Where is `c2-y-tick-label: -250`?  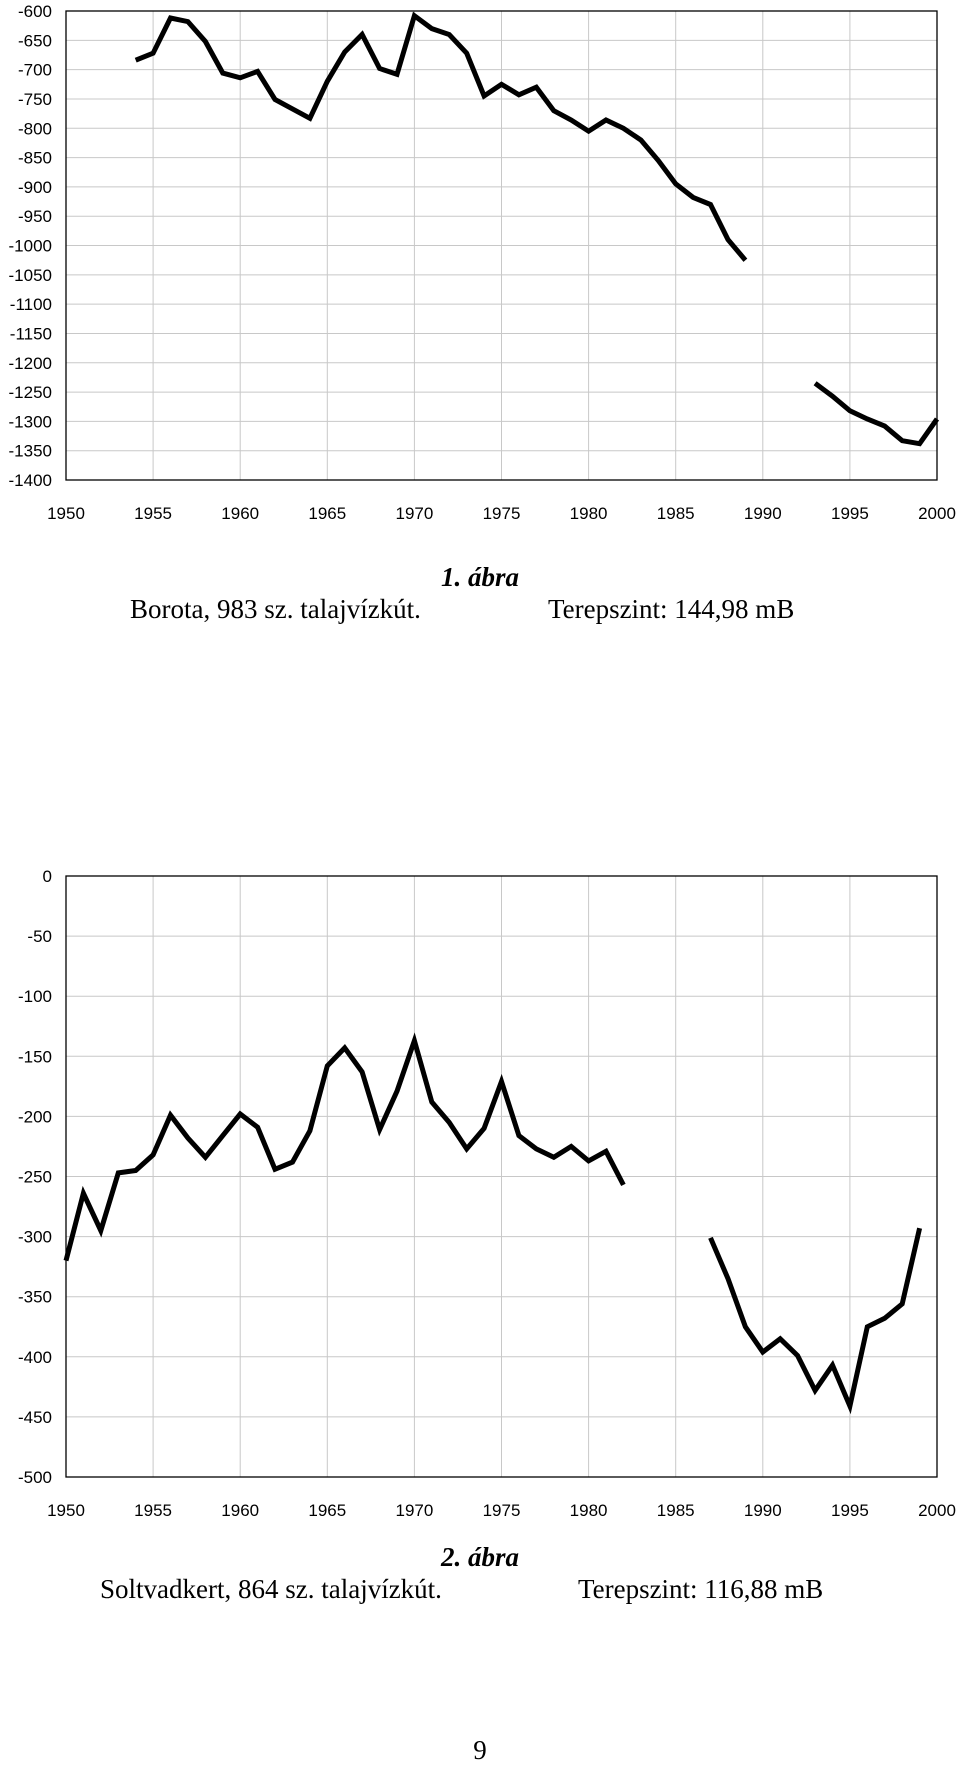 c2-y-tick-label: -250 is located at coordinates (35, 1177).